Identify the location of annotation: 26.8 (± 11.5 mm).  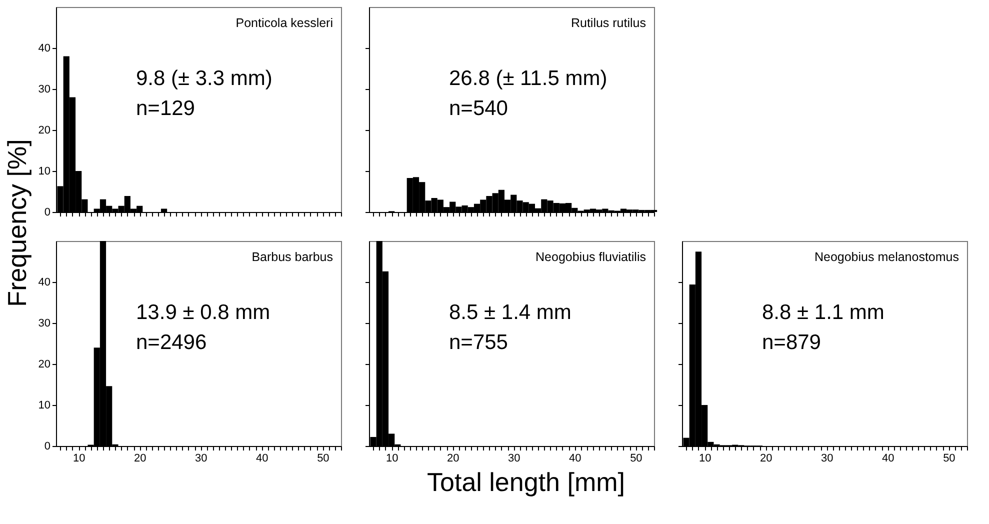
(528, 78).